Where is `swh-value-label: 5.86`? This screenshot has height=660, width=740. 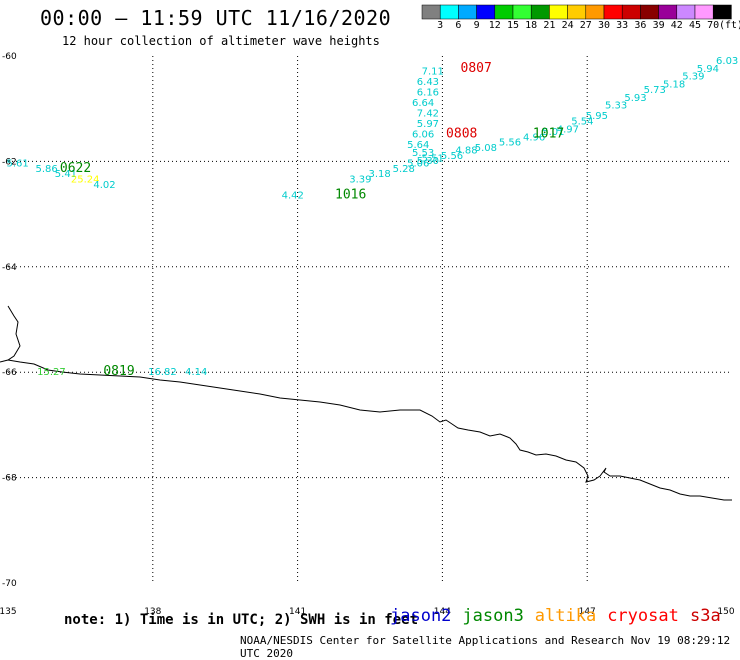 swh-value-label: 5.86 is located at coordinates (46, 169).